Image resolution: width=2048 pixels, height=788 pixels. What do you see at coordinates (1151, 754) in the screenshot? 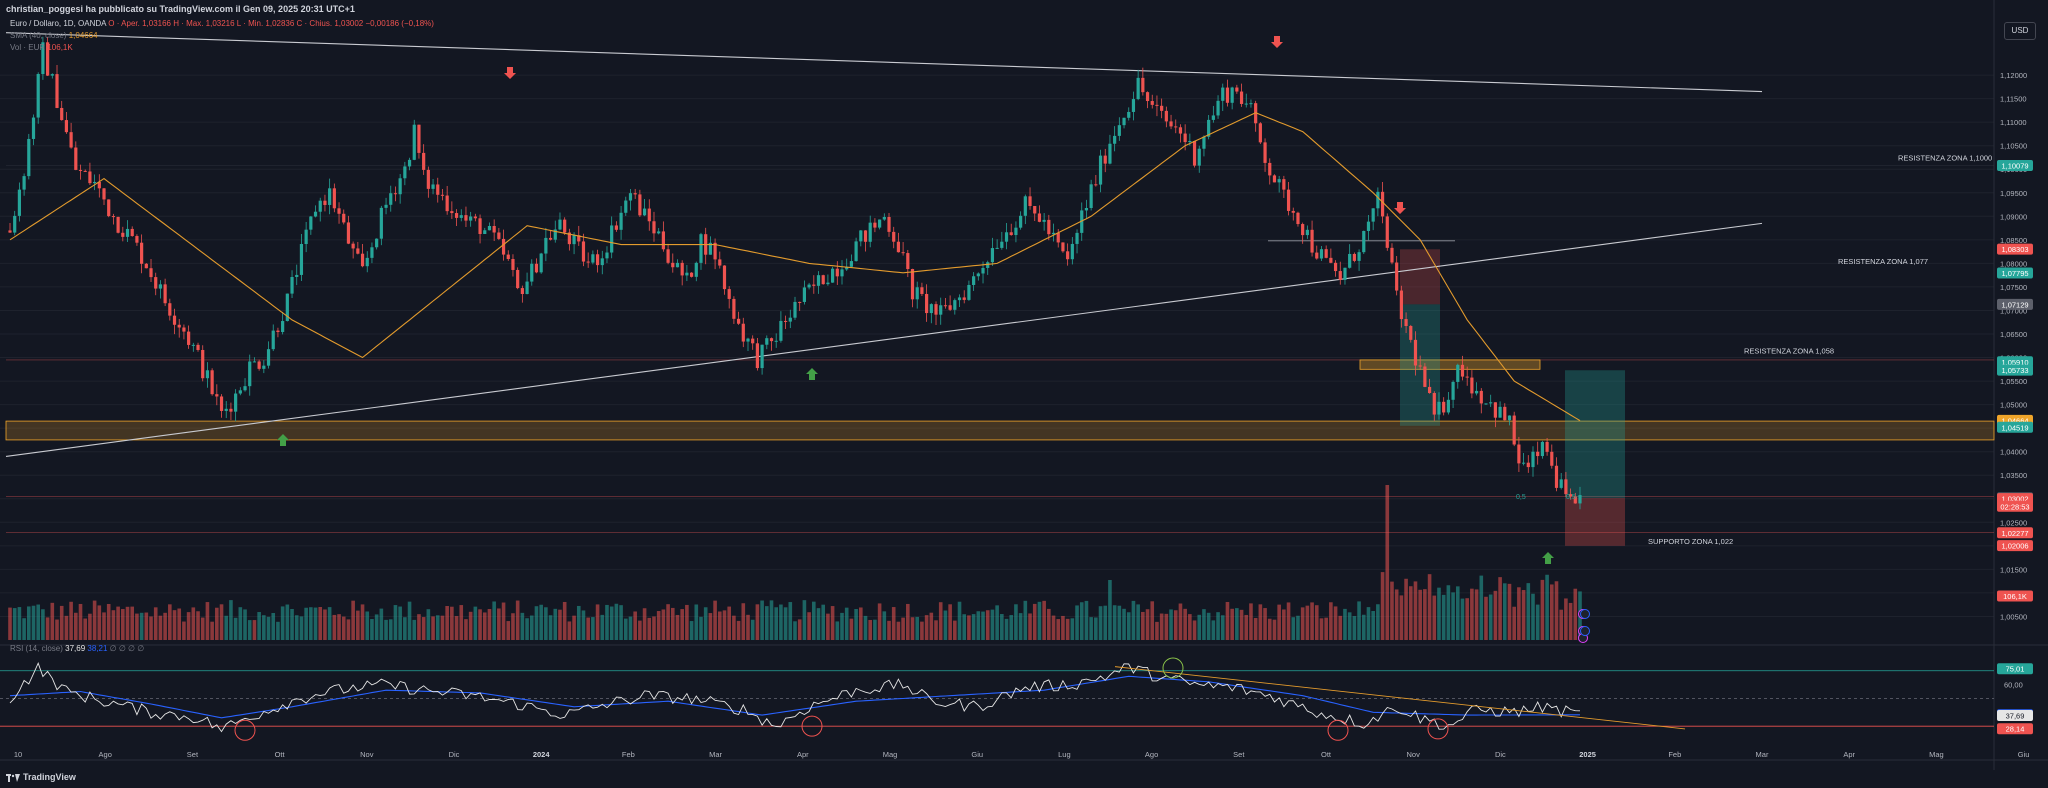
I see `time-label: Ago` at bounding box center [1151, 754].